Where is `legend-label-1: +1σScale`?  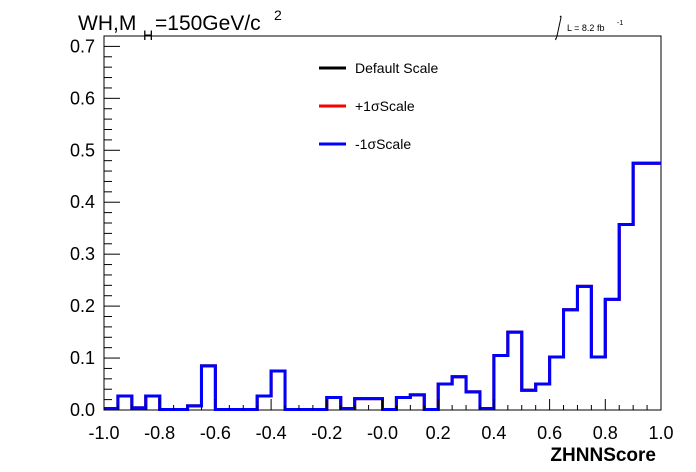
legend-label-1: +1σScale is located at coordinates (385, 106).